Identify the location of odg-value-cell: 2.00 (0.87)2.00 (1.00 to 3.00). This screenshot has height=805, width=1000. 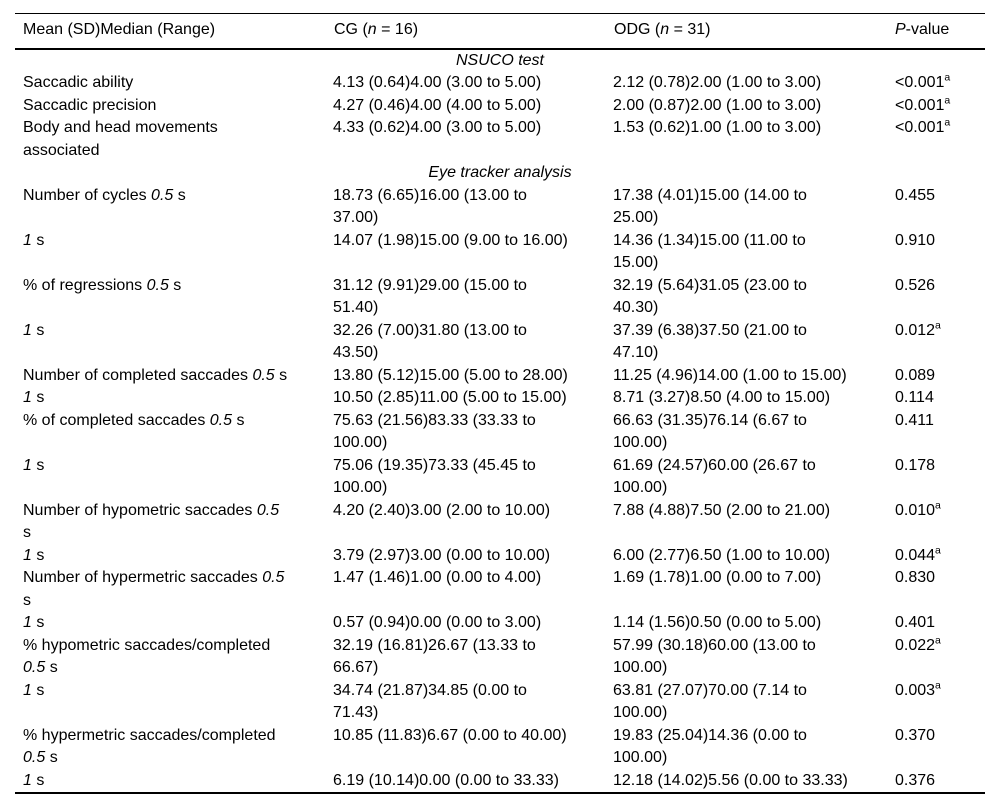
(717, 105).